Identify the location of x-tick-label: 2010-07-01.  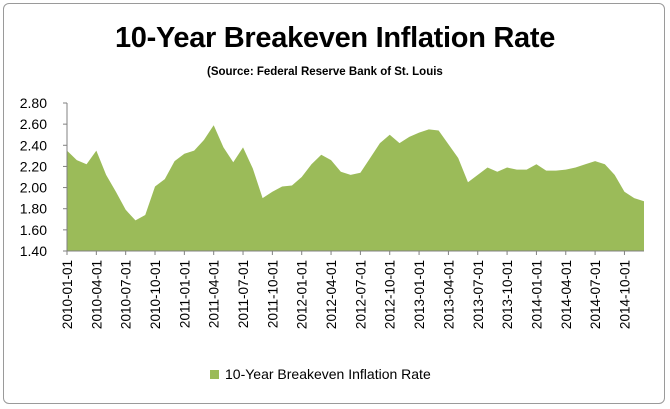
(126, 294).